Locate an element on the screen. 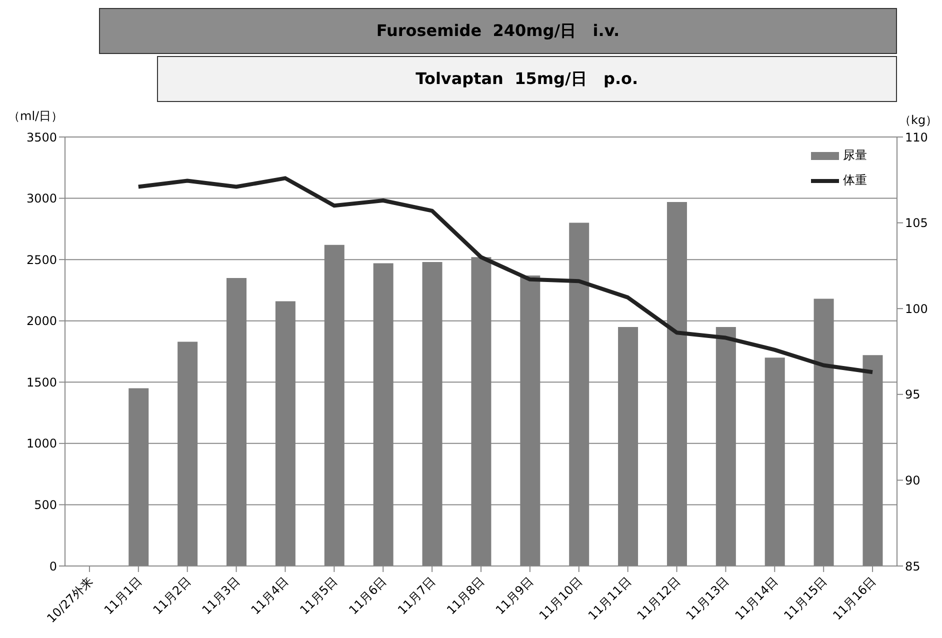 This screenshot has width=942, height=638. banner-box: Furosemide 240mg/日 i.v. is located at coordinates (497, 31).